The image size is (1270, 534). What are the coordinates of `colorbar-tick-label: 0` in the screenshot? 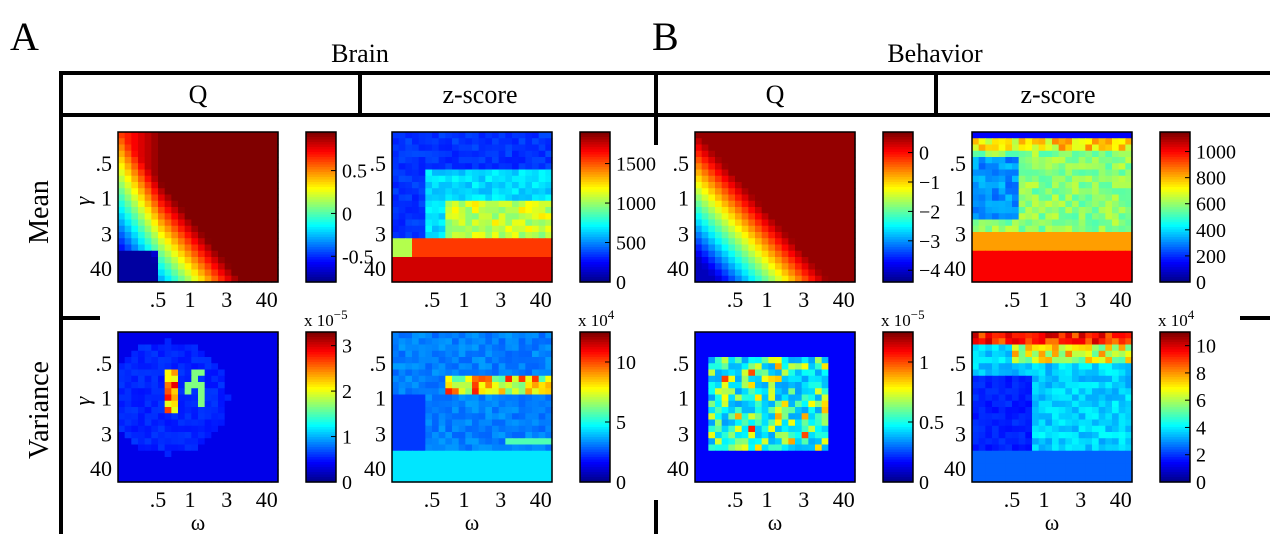 It's located at (347, 483).